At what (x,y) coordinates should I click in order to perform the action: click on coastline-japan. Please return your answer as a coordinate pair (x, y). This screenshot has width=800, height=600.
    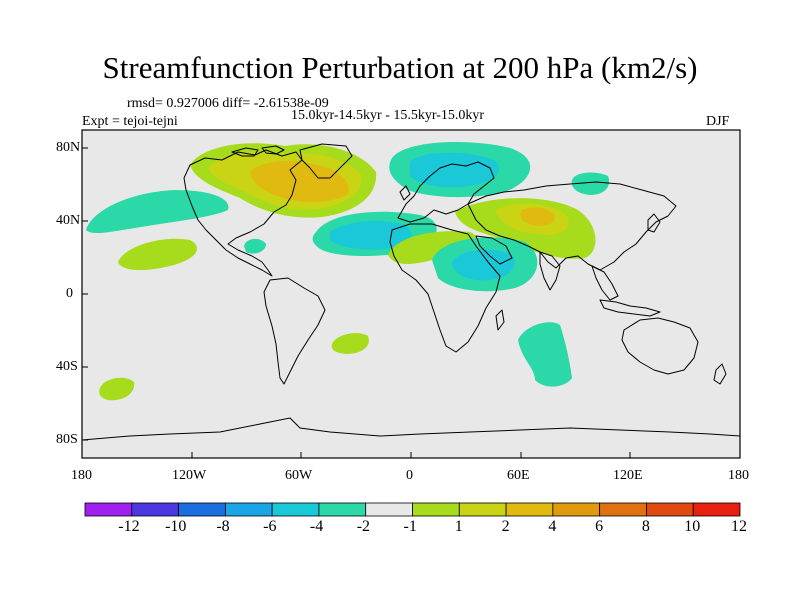
    Looking at the image, I should click on (654, 223).